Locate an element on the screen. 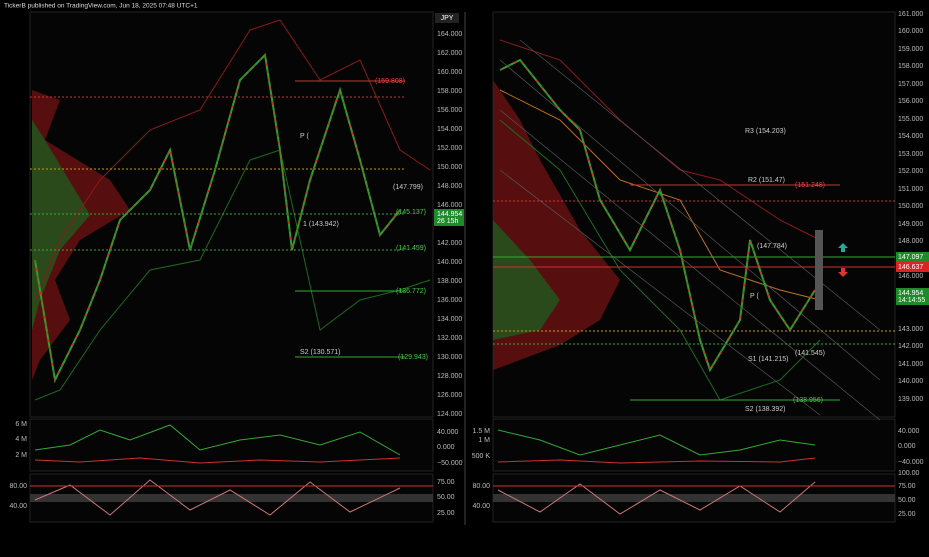  arrow-up is located at coordinates (843, 247).